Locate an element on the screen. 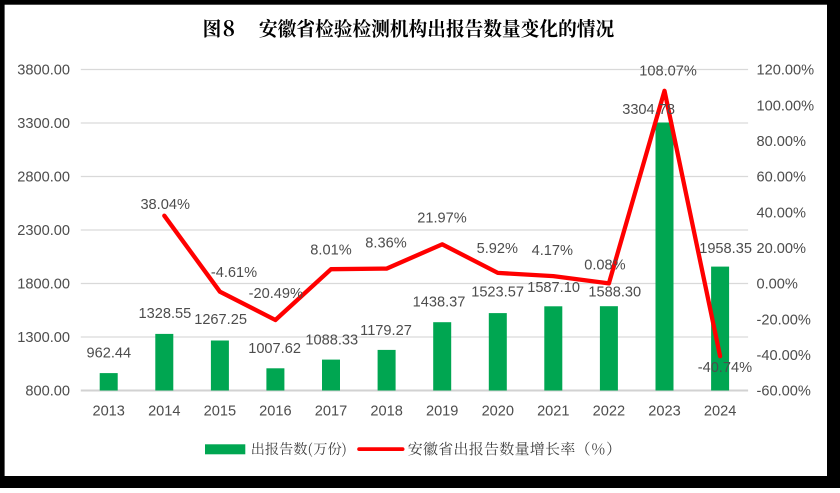  svg-text: 80.00% is located at coordinates (782, 142).